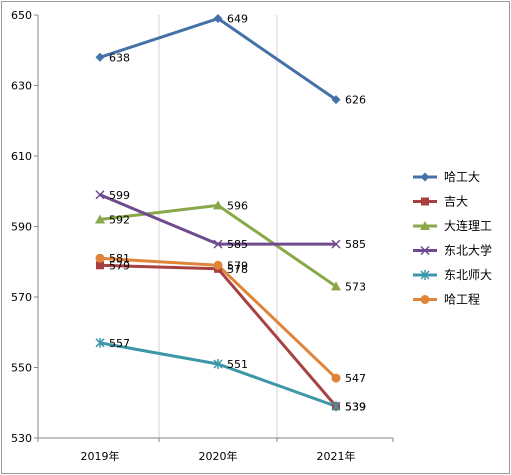 The image size is (511, 475). I want to click on data-label: 596, so click(237, 205).